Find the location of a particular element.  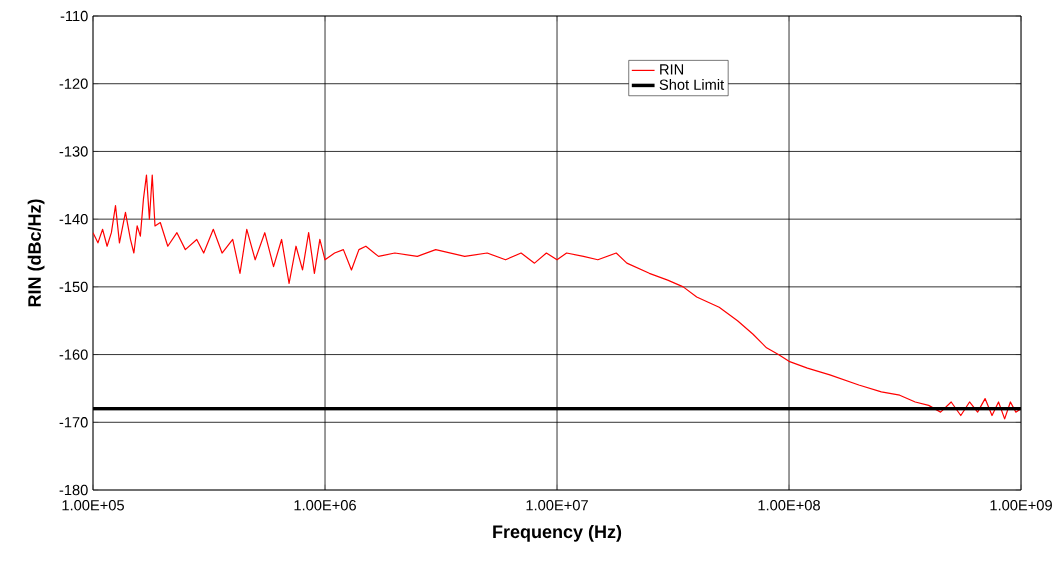

legend-label: Shot Limit is located at coordinates (692, 84).